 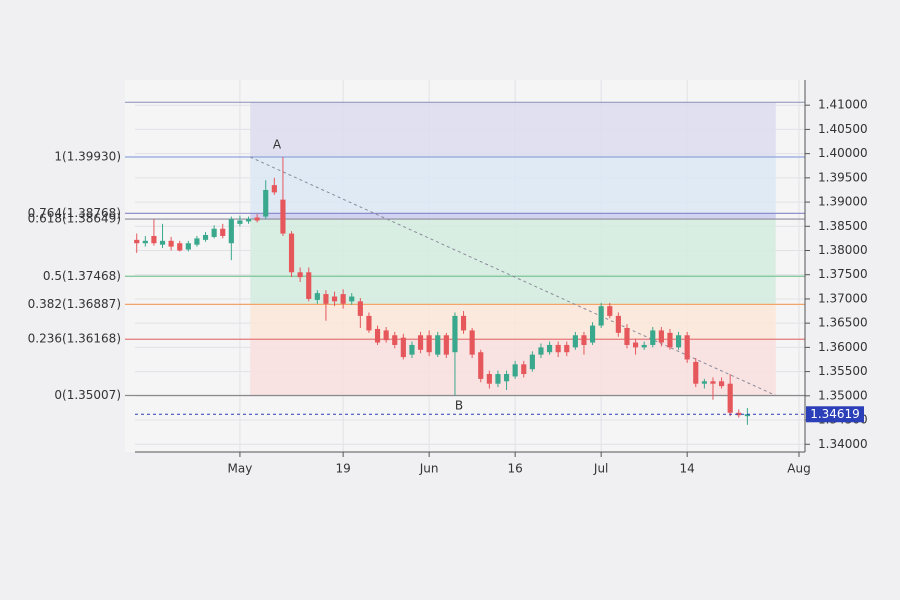 What do you see at coordinates (843, 274) in the screenshot?
I see `y-tick-label: 1.37500` at bounding box center [843, 274].